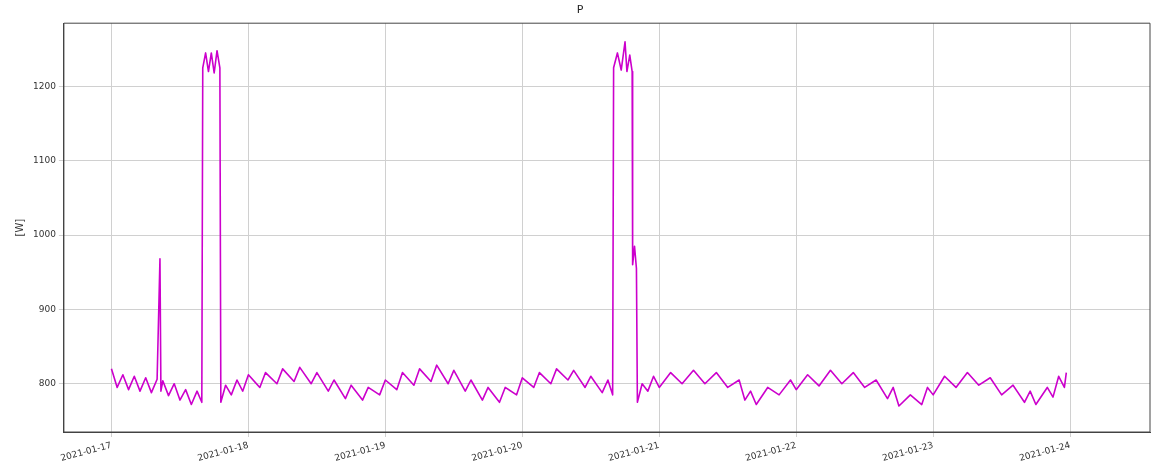 The width and height of the screenshot is (1156, 467). What do you see at coordinates (19, 227) in the screenshot?
I see `y-axis-title: [W]` at bounding box center [19, 227].